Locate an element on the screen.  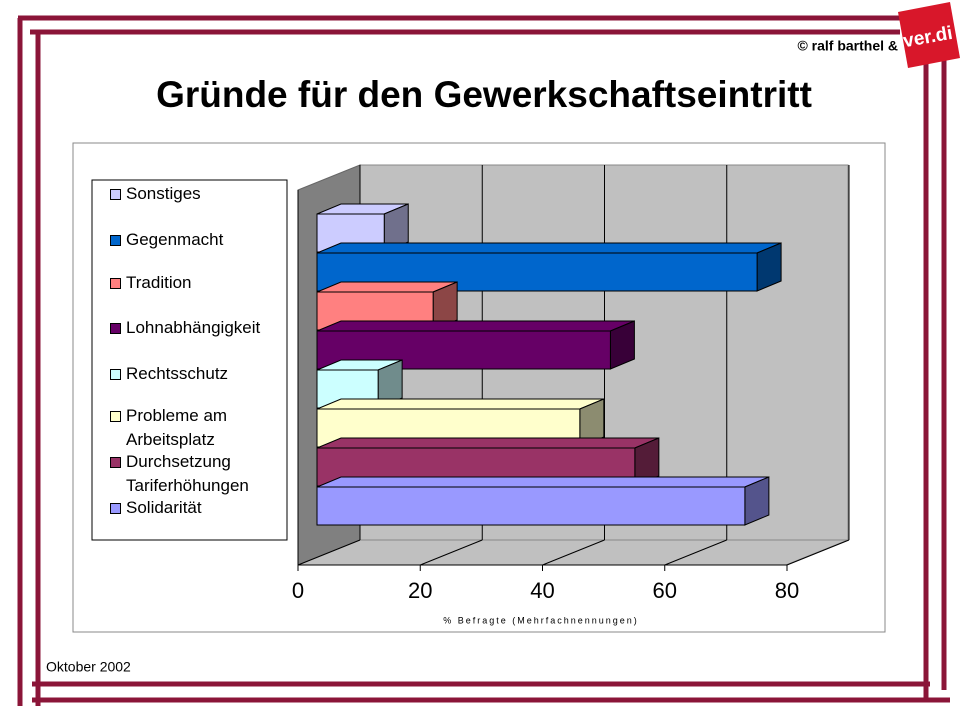
x-tick-label: 40 is located at coordinates (542, 590).